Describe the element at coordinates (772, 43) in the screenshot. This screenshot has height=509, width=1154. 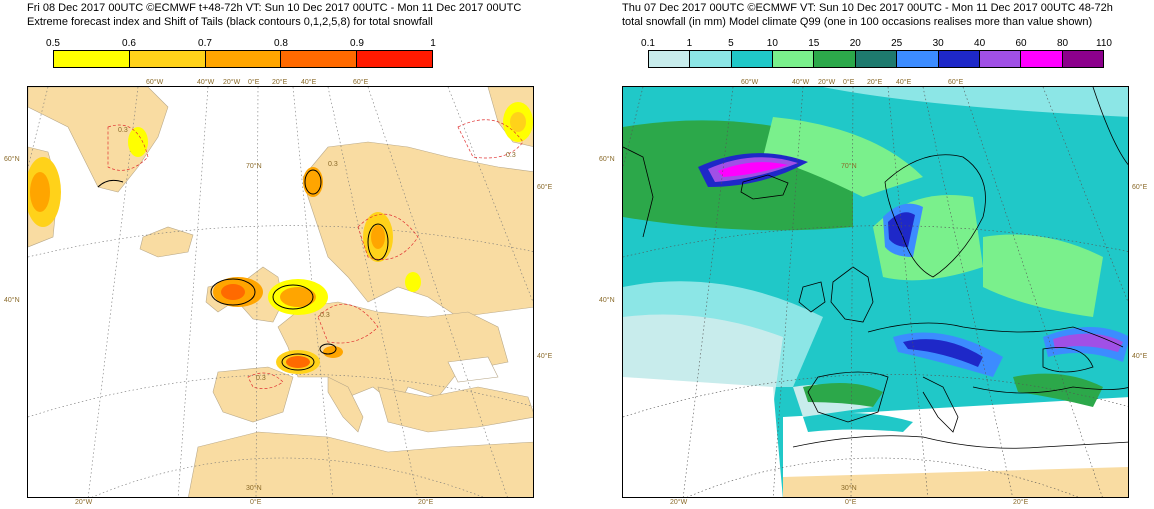
I see `right-legend-label: 10` at that location.